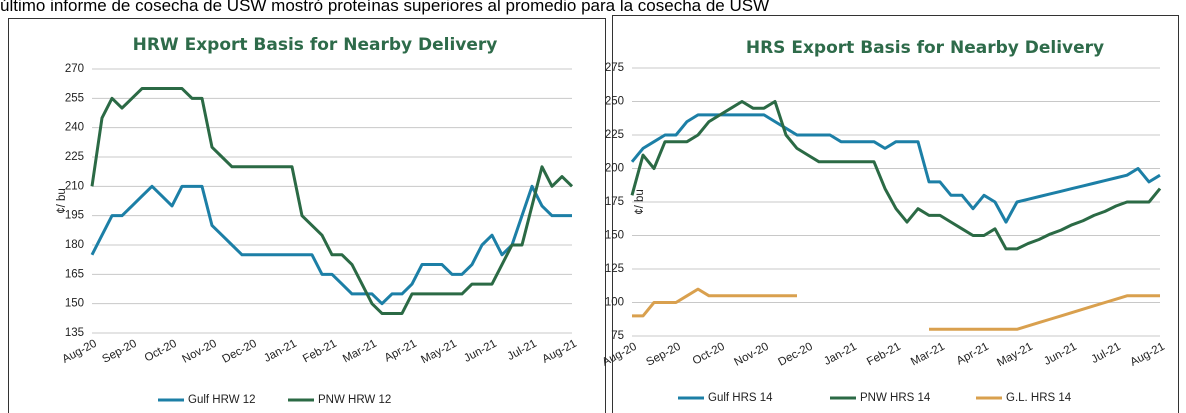 The width and height of the screenshot is (1186, 413). What do you see at coordinates (74, 274) in the screenshot?
I see `y-tick-label: 165` at bounding box center [74, 274].